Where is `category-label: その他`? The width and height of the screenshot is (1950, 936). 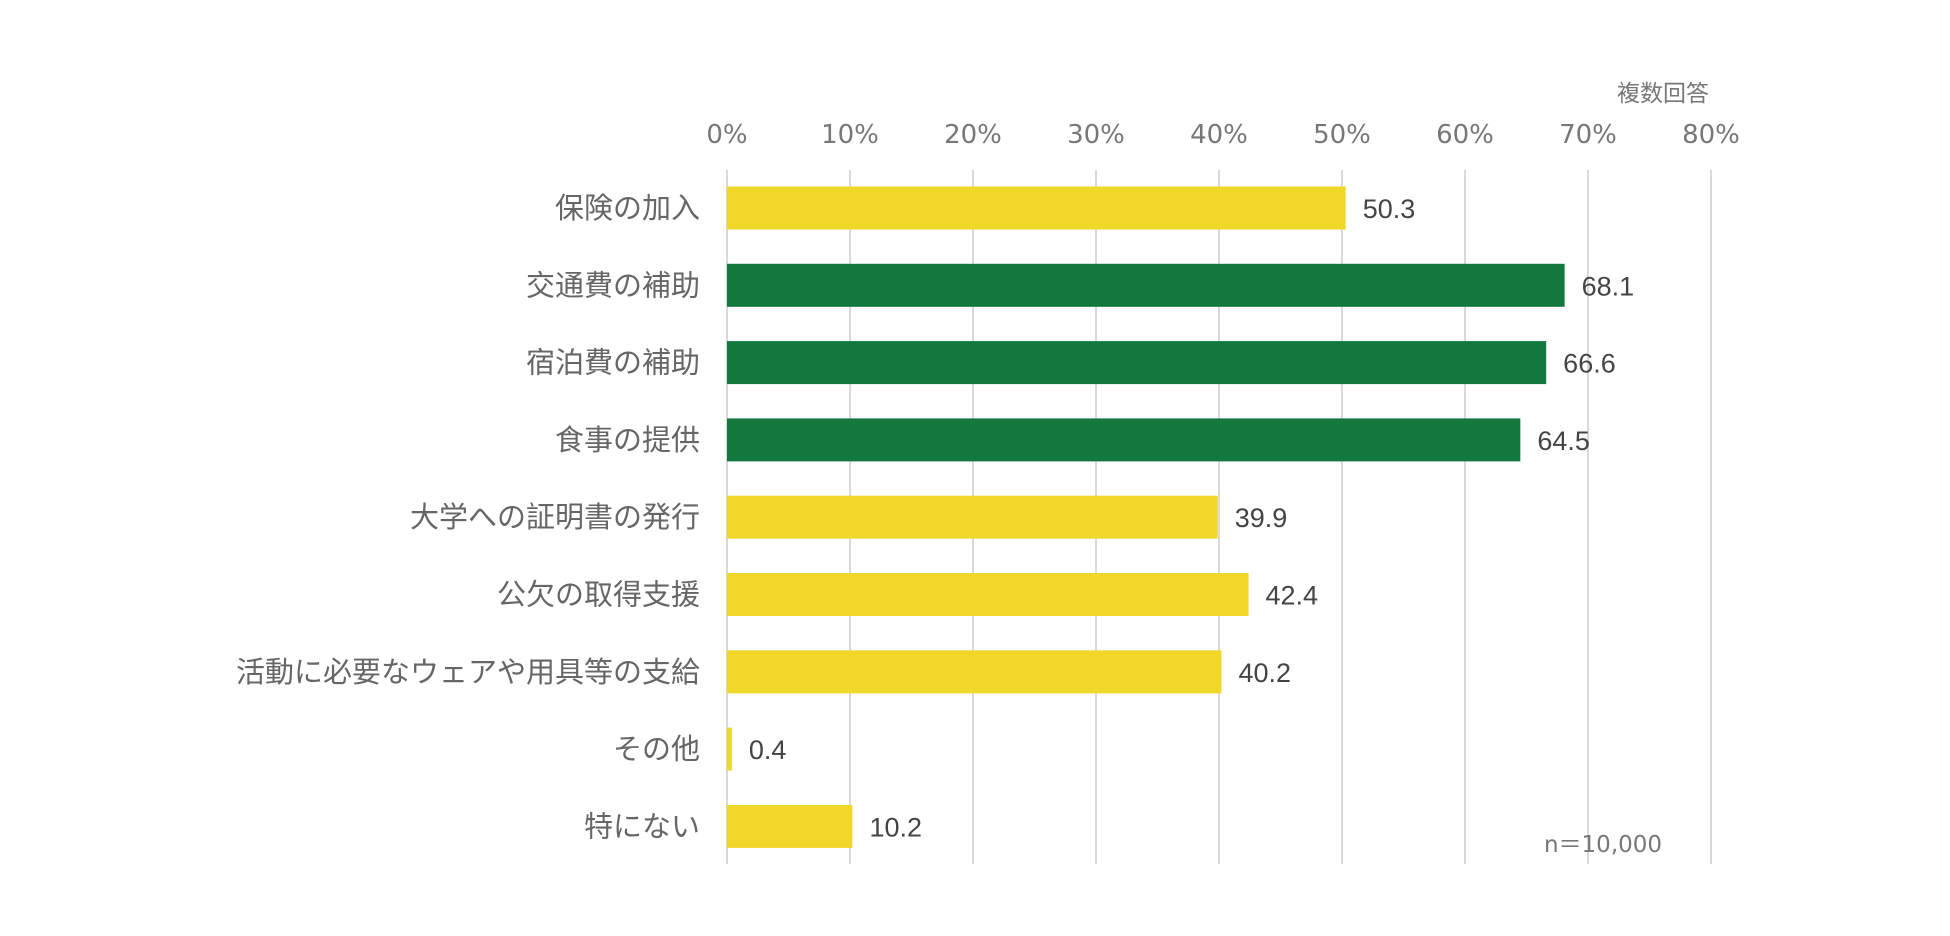
category-label: その他 is located at coordinates (656, 749).